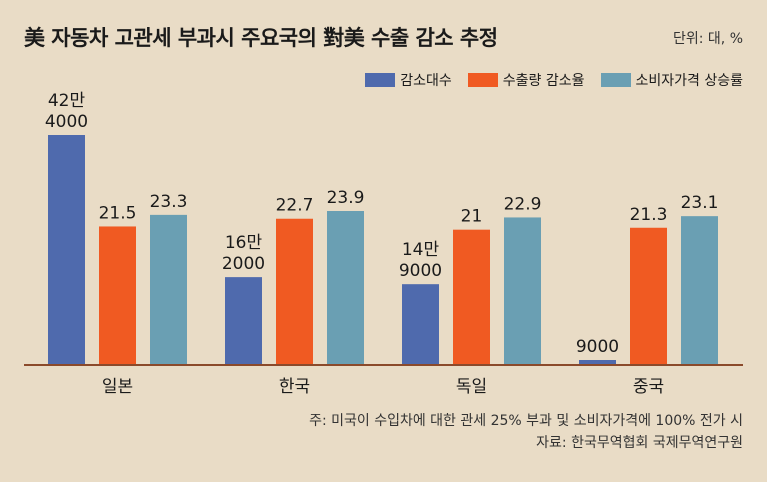  Describe the element at coordinates (295, 206) in the screenshot. I see `data-label-한국-s1: 22.7` at that location.